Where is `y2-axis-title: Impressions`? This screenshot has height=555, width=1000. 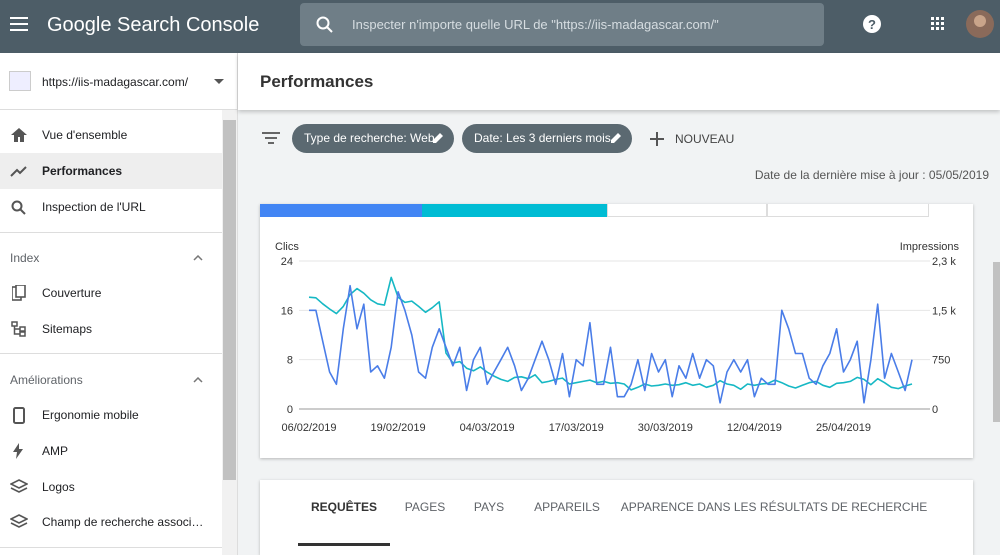 y2-axis-title: Impressions is located at coordinates (930, 247).